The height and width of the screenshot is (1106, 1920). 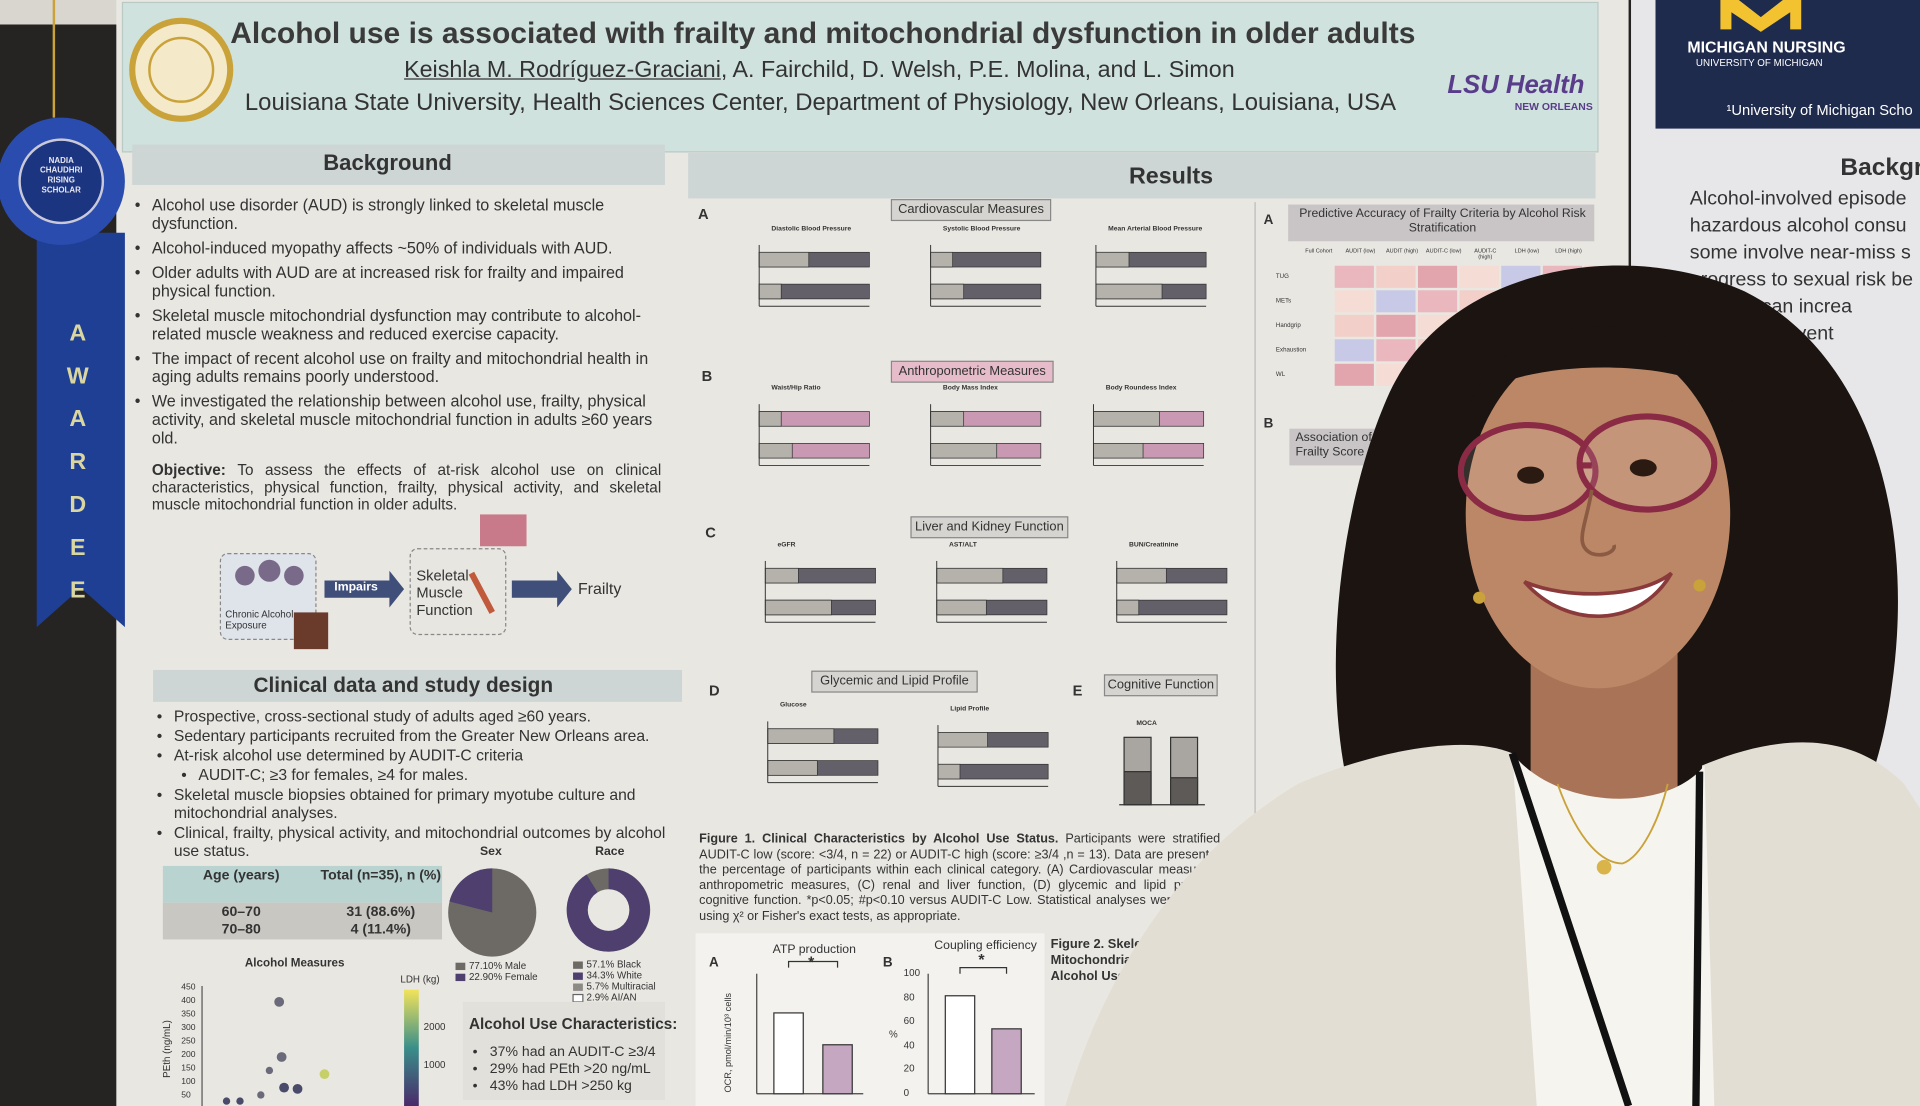 I want to click on table-header-cell: Total (n=35), n (%), so click(x=381, y=876).